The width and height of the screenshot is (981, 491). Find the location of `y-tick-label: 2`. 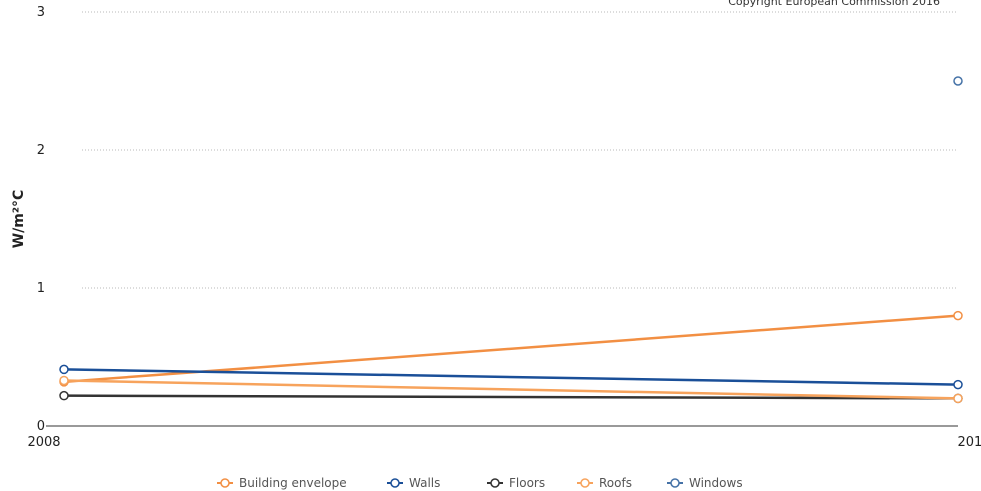

y-tick-label: 2 is located at coordinates (41, 150).